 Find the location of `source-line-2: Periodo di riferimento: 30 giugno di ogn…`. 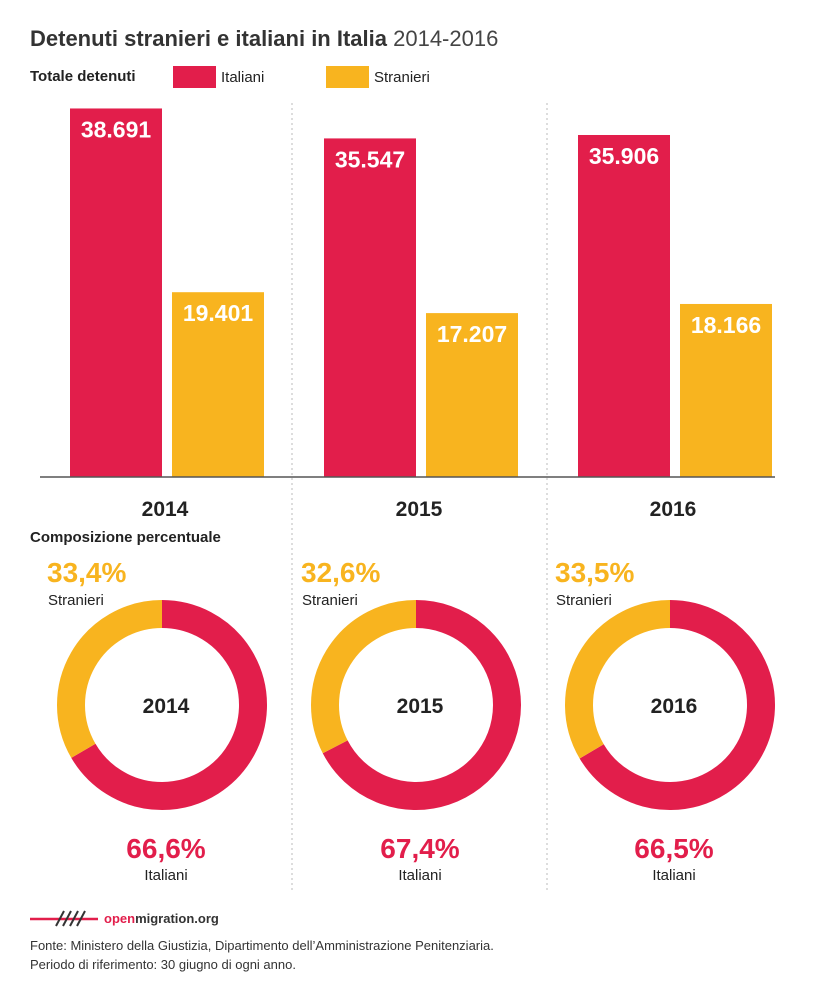

source-line-2: Periodo di riferimento: 30 giugno di ogn… is located at coordinates (163, 964).